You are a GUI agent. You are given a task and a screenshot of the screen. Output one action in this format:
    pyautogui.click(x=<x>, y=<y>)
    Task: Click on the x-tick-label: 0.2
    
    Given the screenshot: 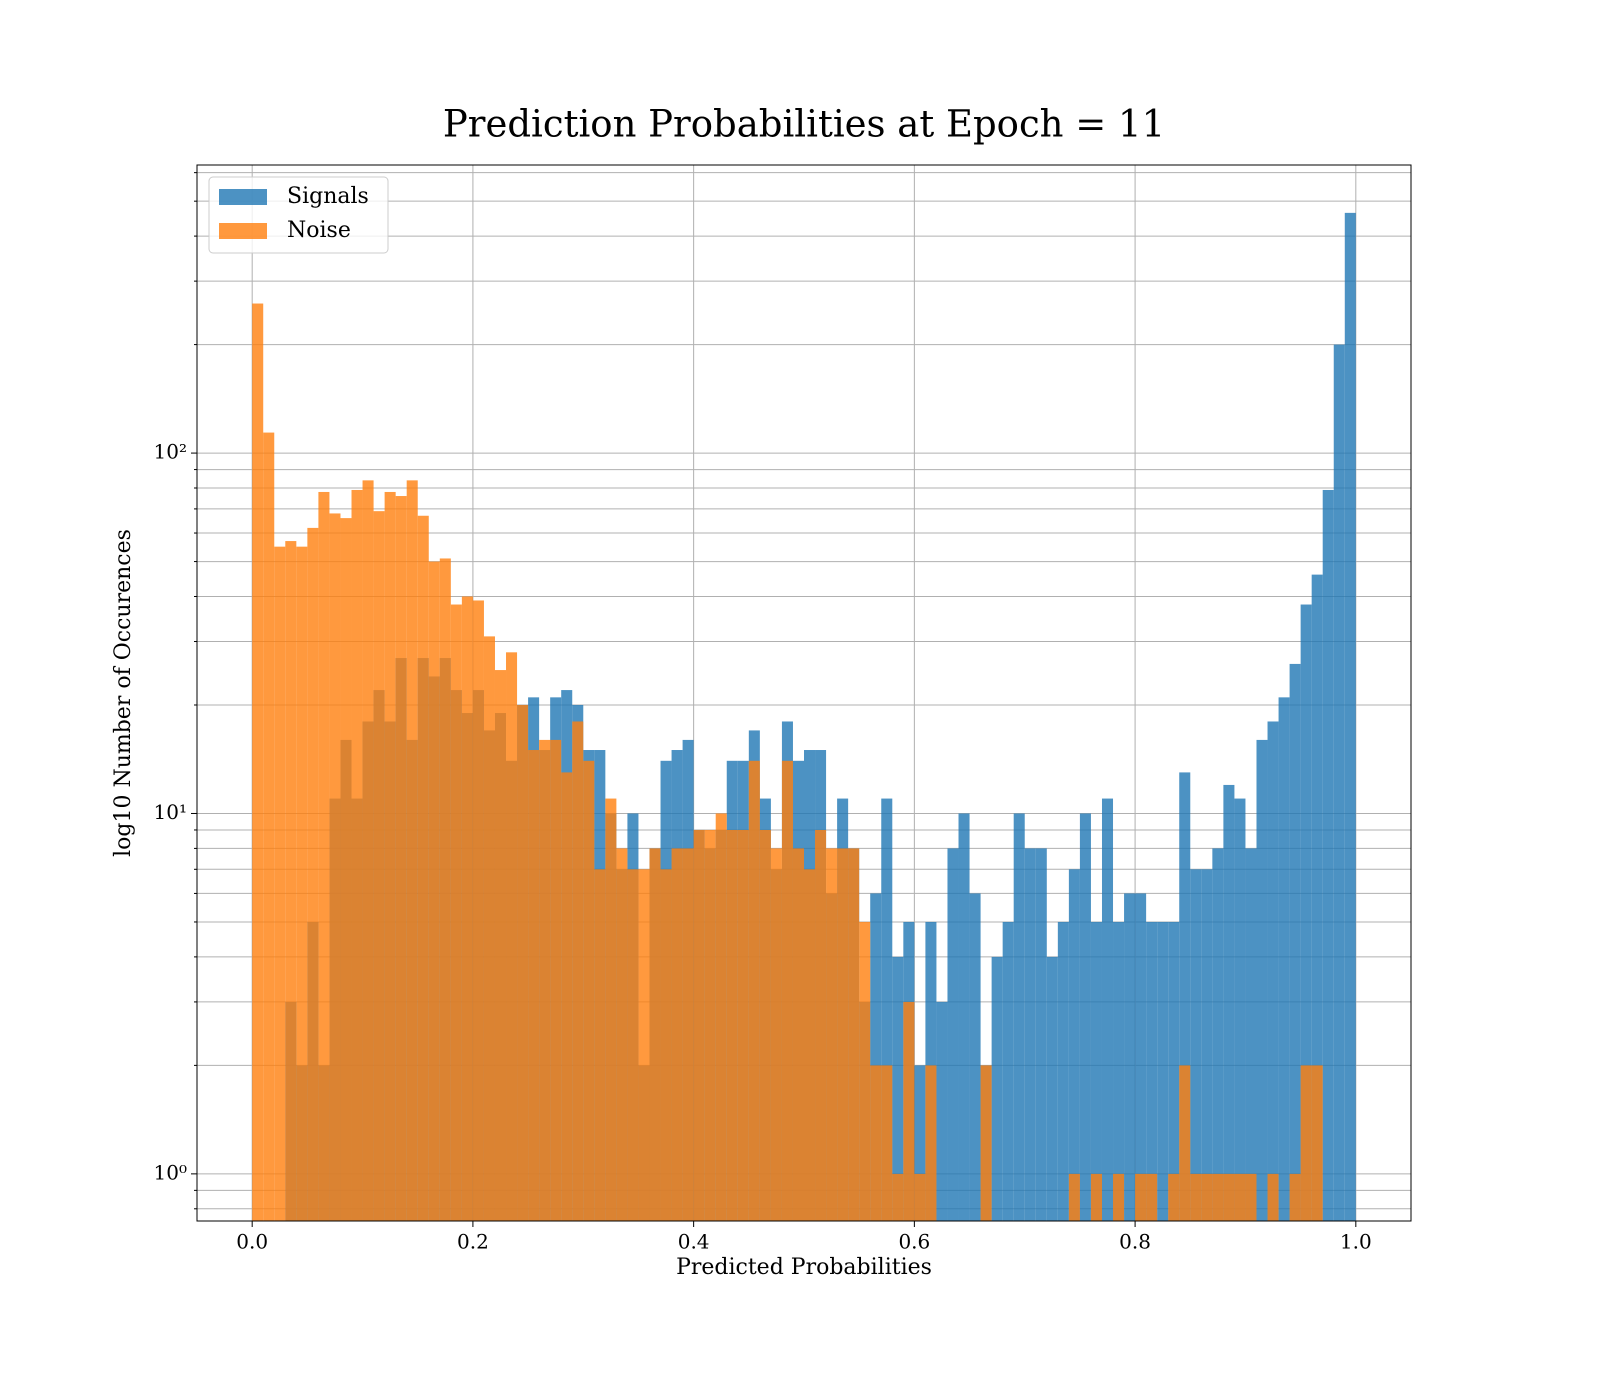 What is the action you would take?
    pyautogui.click(x=473, y=1242)
    